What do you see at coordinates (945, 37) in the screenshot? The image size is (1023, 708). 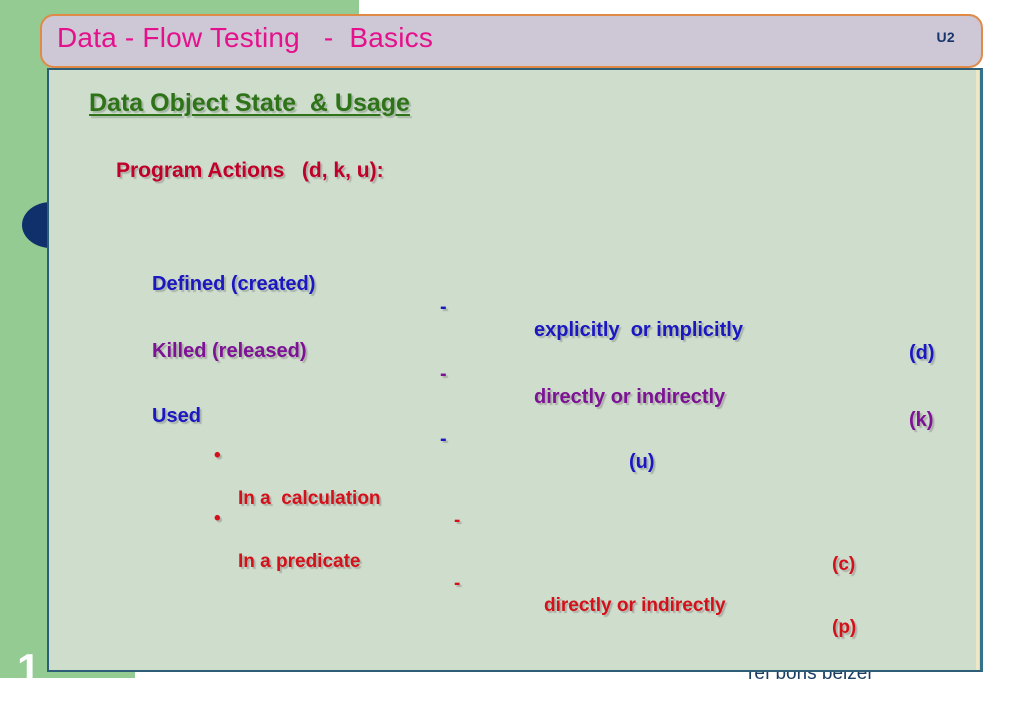 I see `unit-badge: U2` at bounding box center [945, 37].